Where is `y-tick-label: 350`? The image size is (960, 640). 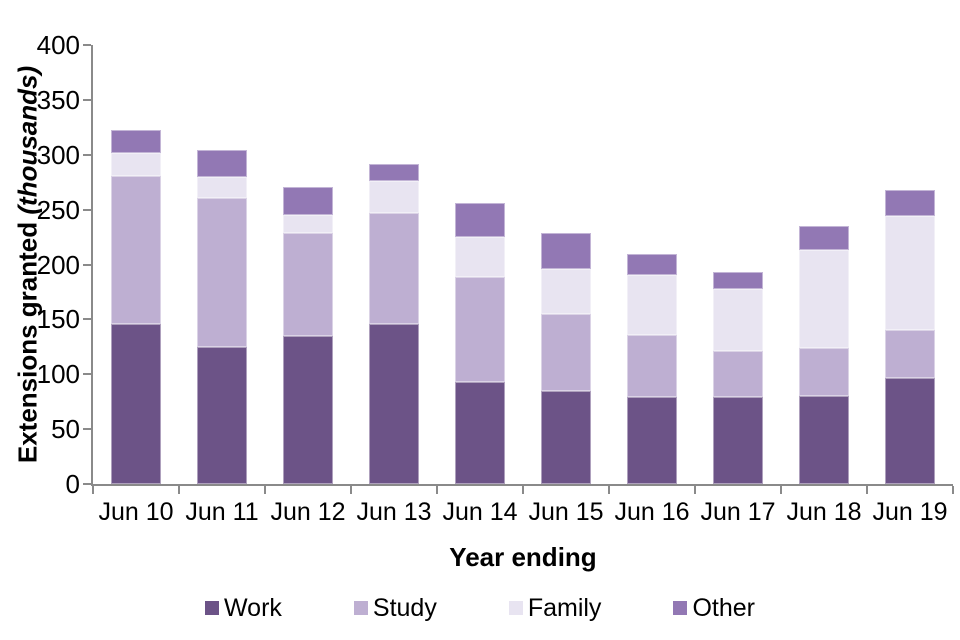
y-tick-label: 350 is located at coordinates (58, 99).